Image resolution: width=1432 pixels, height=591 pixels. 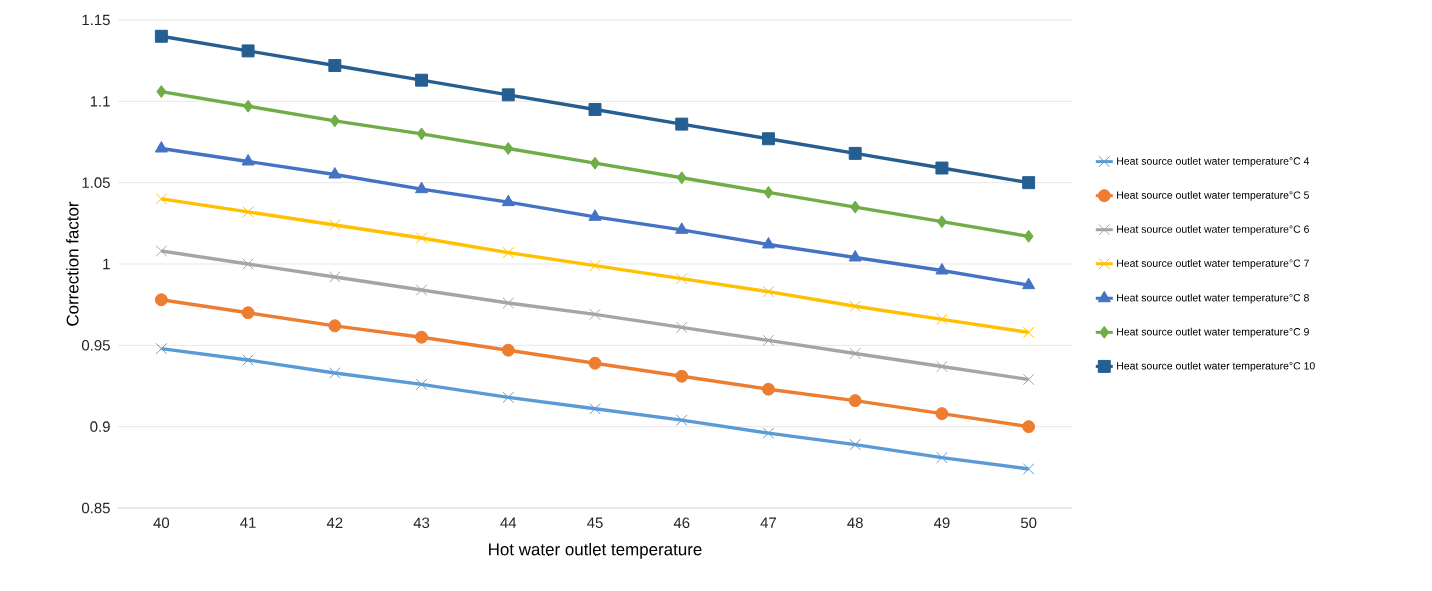 I want to click on x-tick-label: 45, so click(x=595, y=522).